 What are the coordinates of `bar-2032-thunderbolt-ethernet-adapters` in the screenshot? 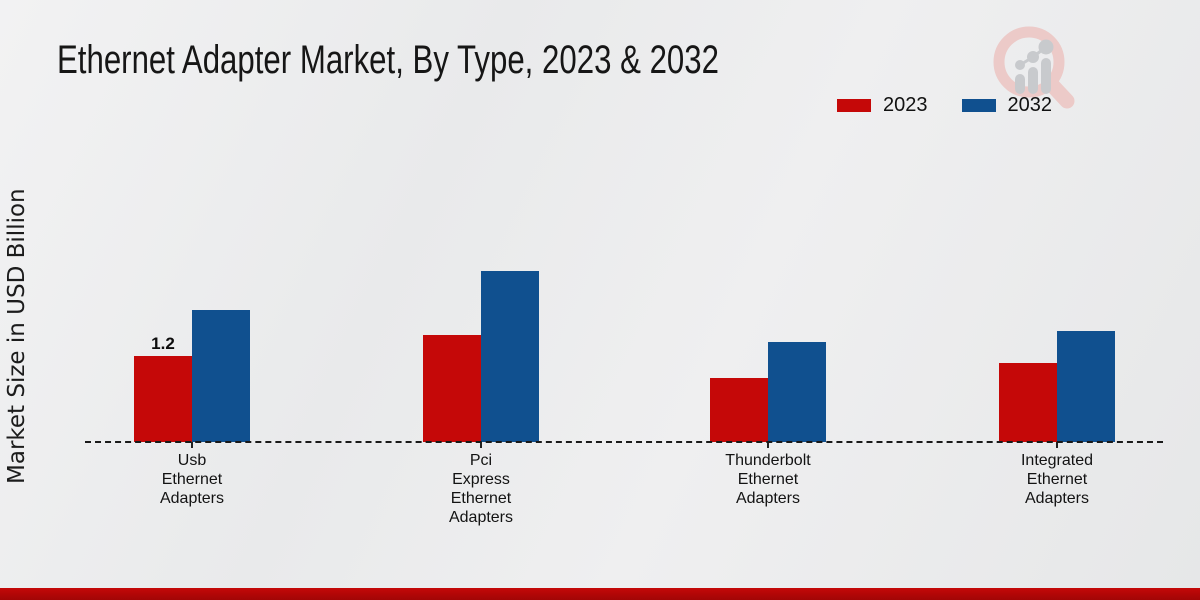 It's located at (797, 392).